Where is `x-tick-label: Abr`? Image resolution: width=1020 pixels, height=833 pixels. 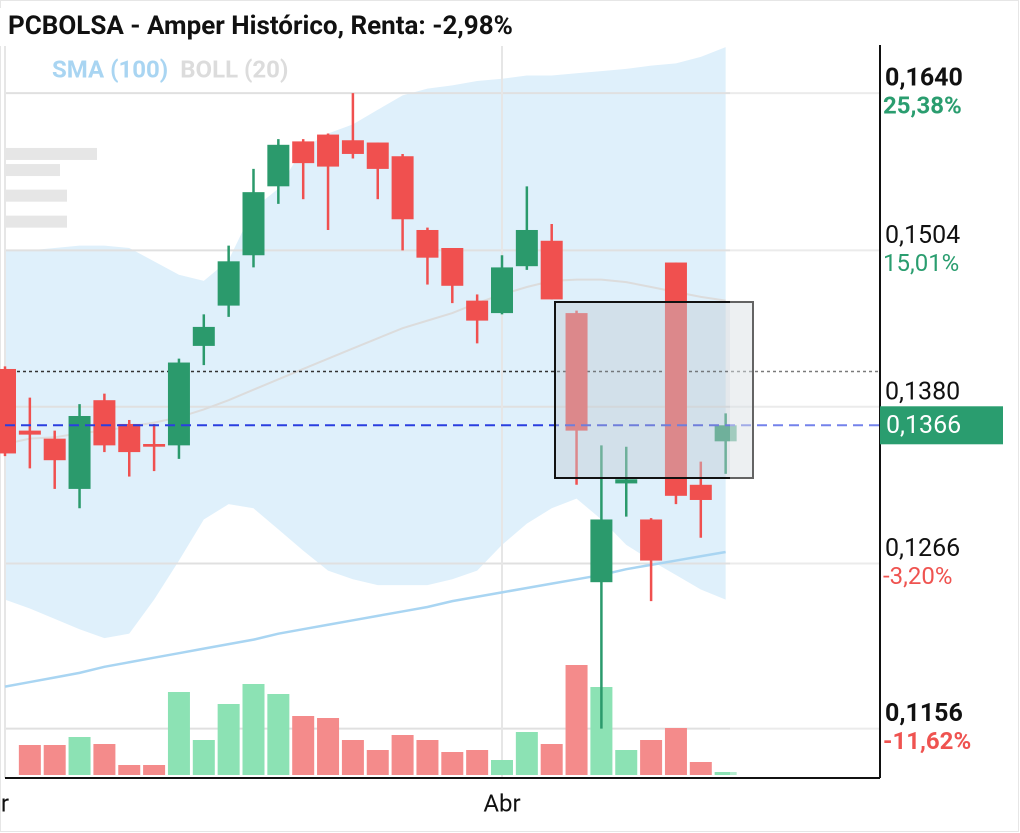 x-tick-label: Abr is located at coordinates (501, 803).